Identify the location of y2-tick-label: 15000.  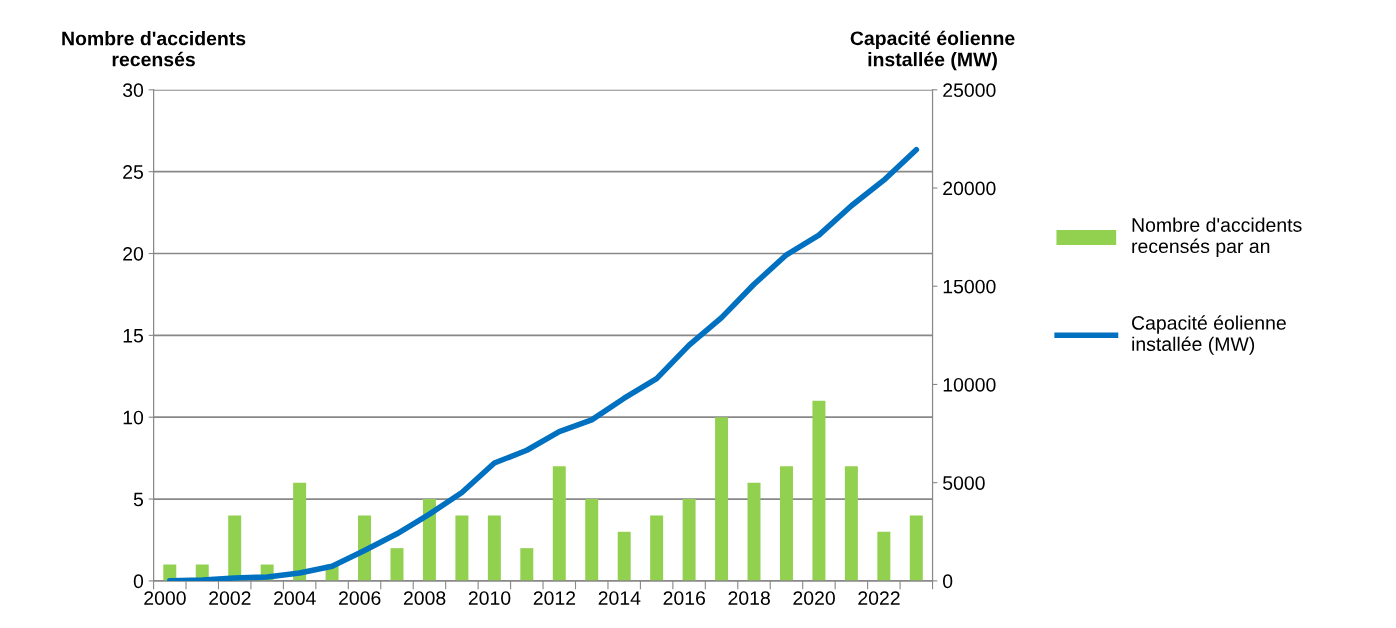
(969, 286).